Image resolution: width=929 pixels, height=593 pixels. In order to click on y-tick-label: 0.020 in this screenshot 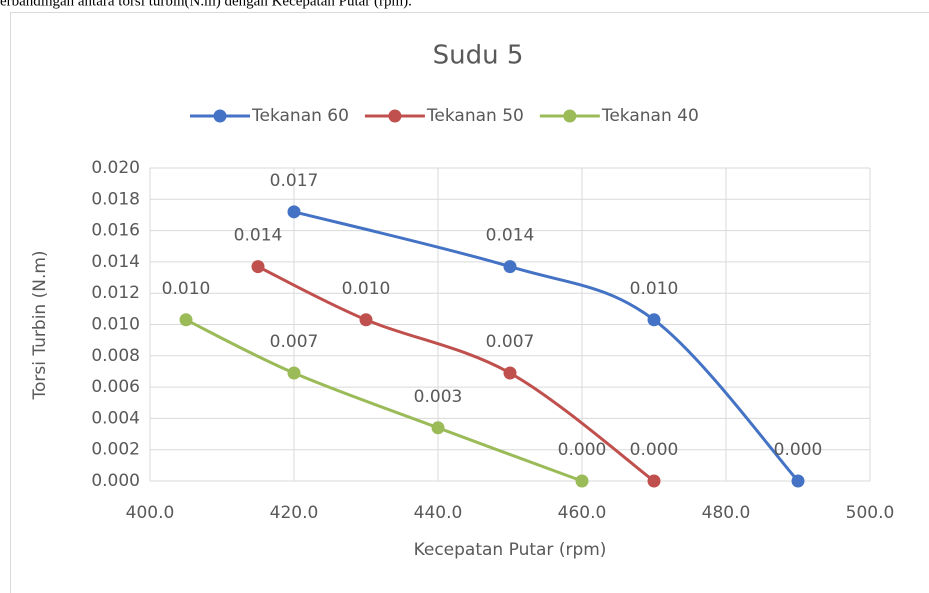, I will do `click(115, 168)`.